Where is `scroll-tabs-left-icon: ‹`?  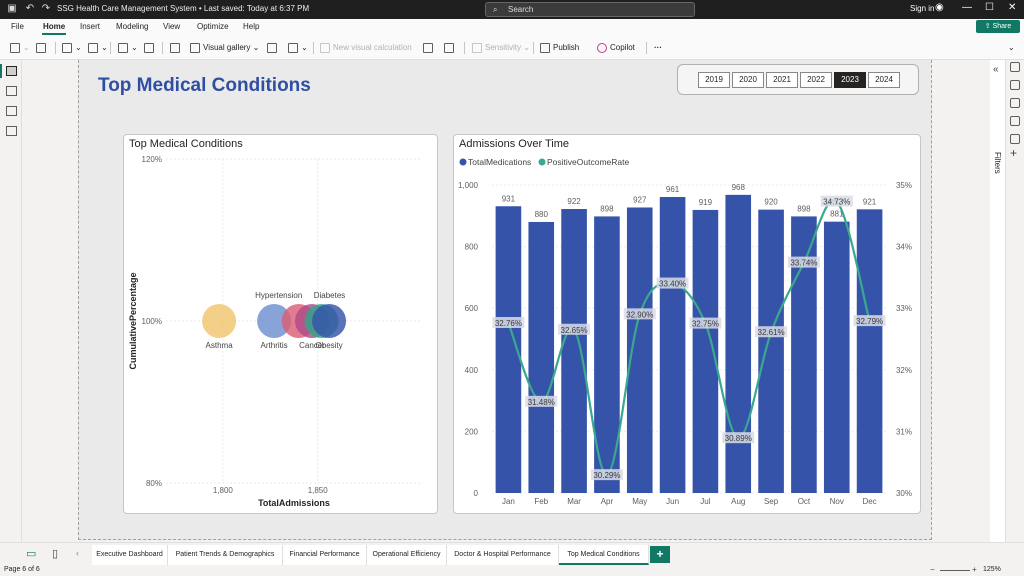
scroll-tabs-left-icon: ‹ is located at coordinates (77, 553).